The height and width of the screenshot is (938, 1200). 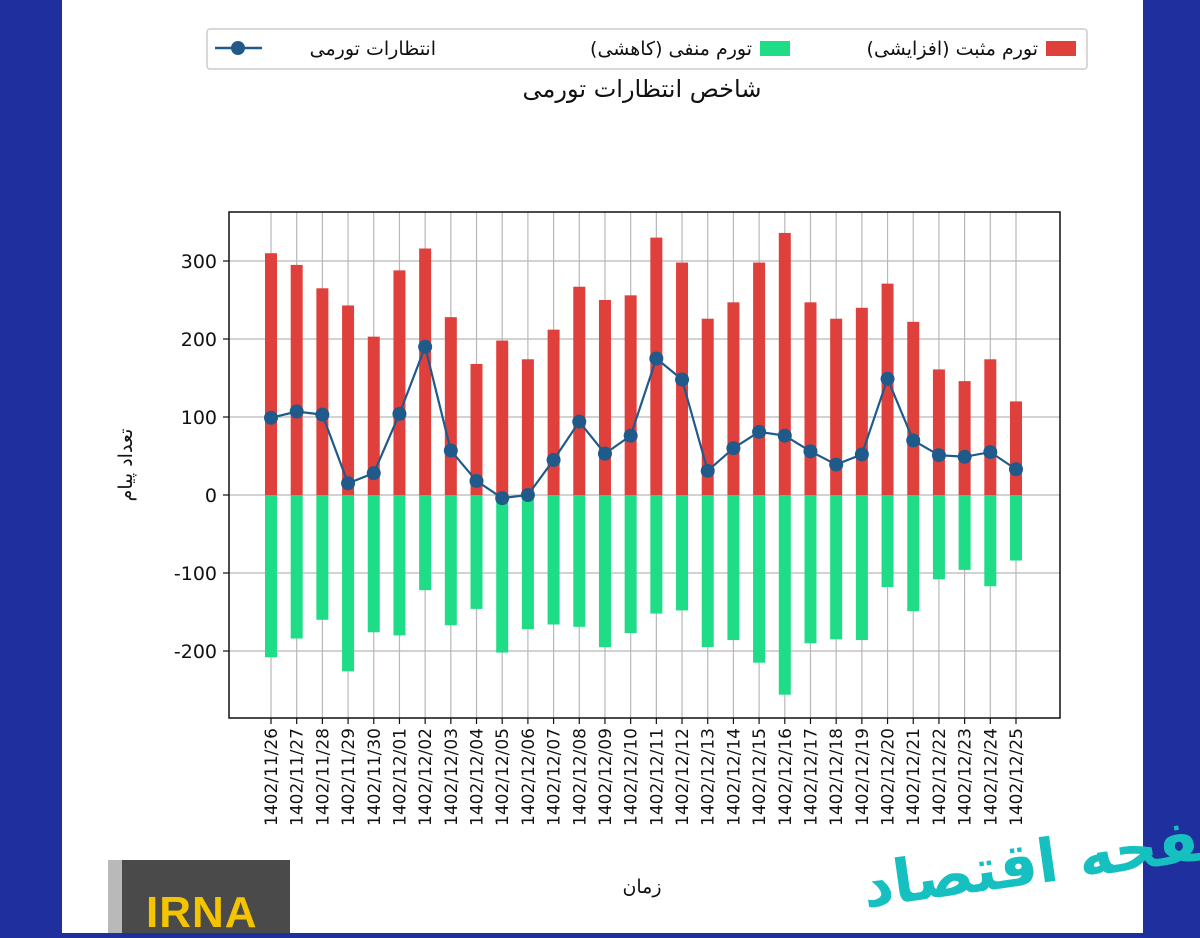 I want to click on expectation-line-path, so click(x=643, y=421).